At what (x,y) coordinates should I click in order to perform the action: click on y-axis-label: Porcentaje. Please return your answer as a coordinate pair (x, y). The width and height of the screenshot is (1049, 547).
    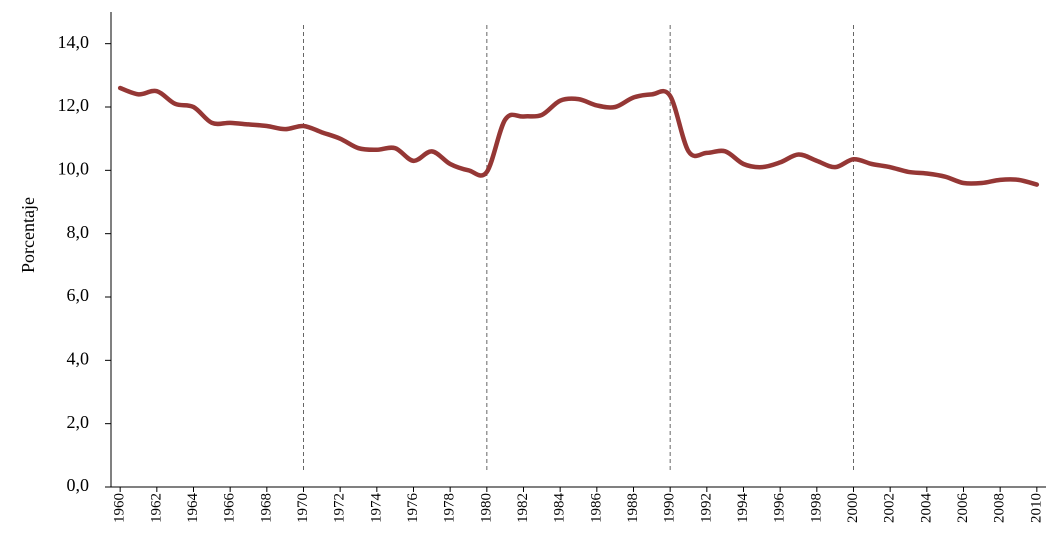
    Looking at the image, I should click on (28, 235).